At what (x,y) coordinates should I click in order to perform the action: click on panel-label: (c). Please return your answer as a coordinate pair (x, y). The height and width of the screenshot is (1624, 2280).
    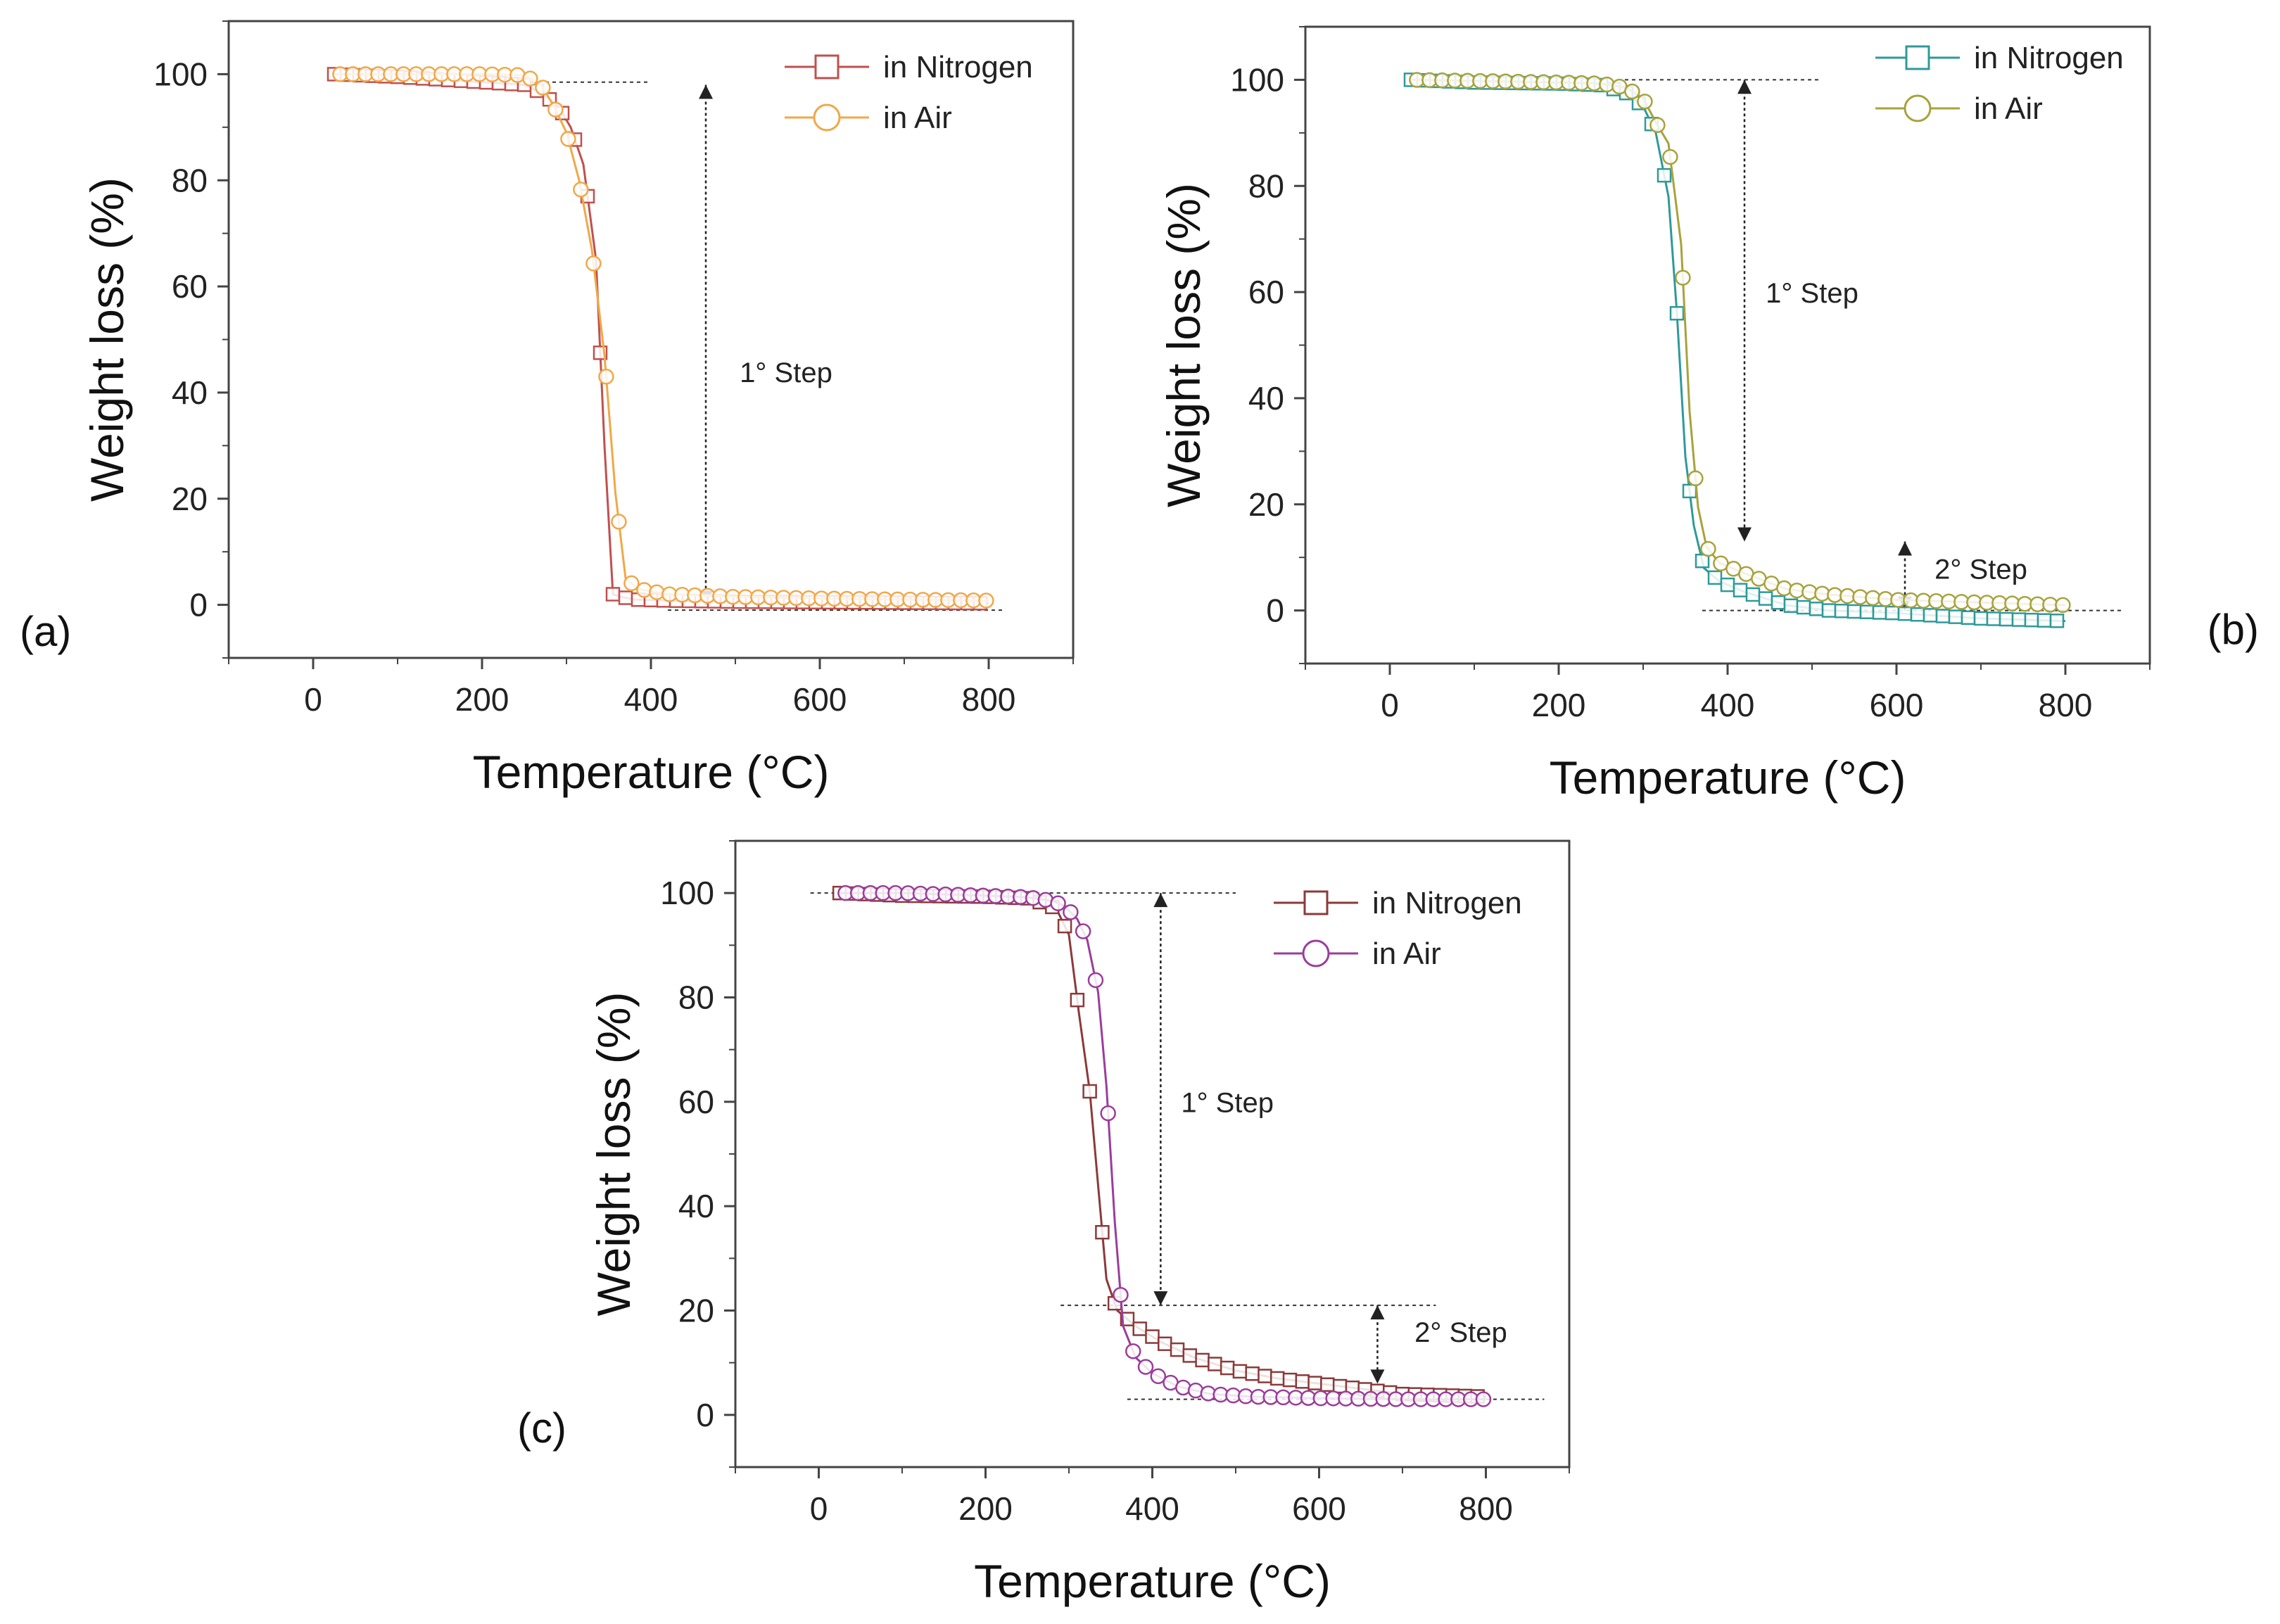
    Looking at the image, I should click on (541, 1428).